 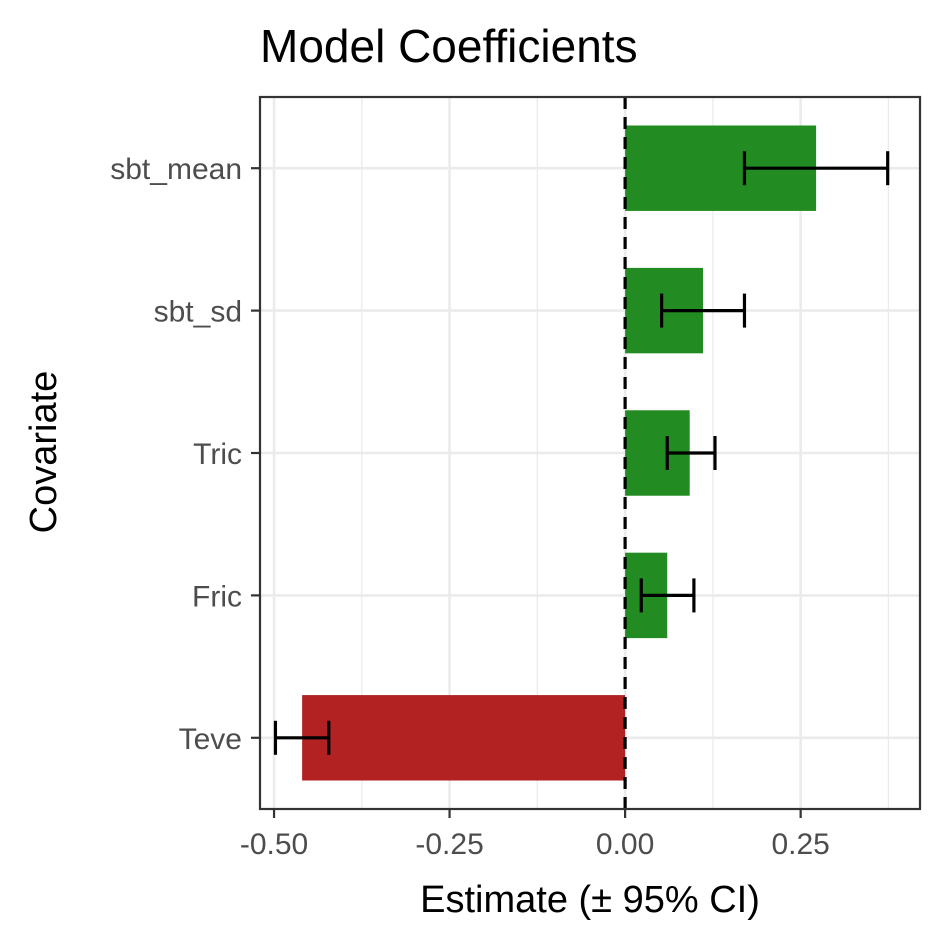 What do you see at coordinates (176, 169) in the screenshot?
I see `y-tick-label: sbt_mean` at bounding box center [176, 169].